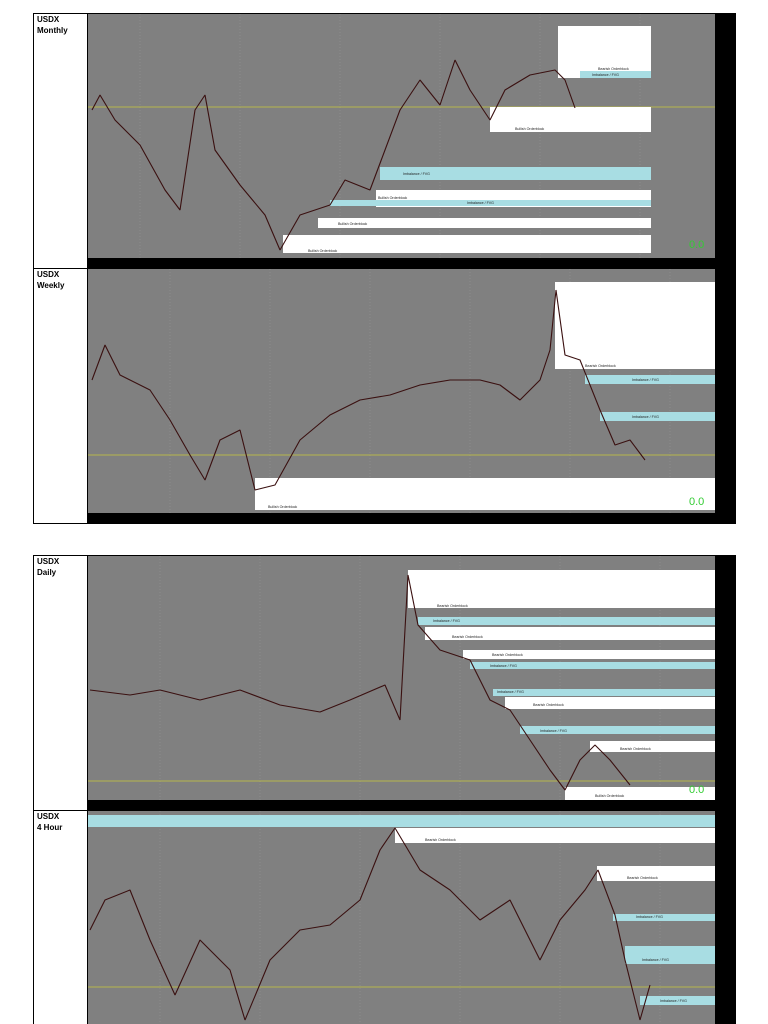 This screenshot has width=768, height=1024. I want to click on panel-label: Monthly, so click(52, 30).